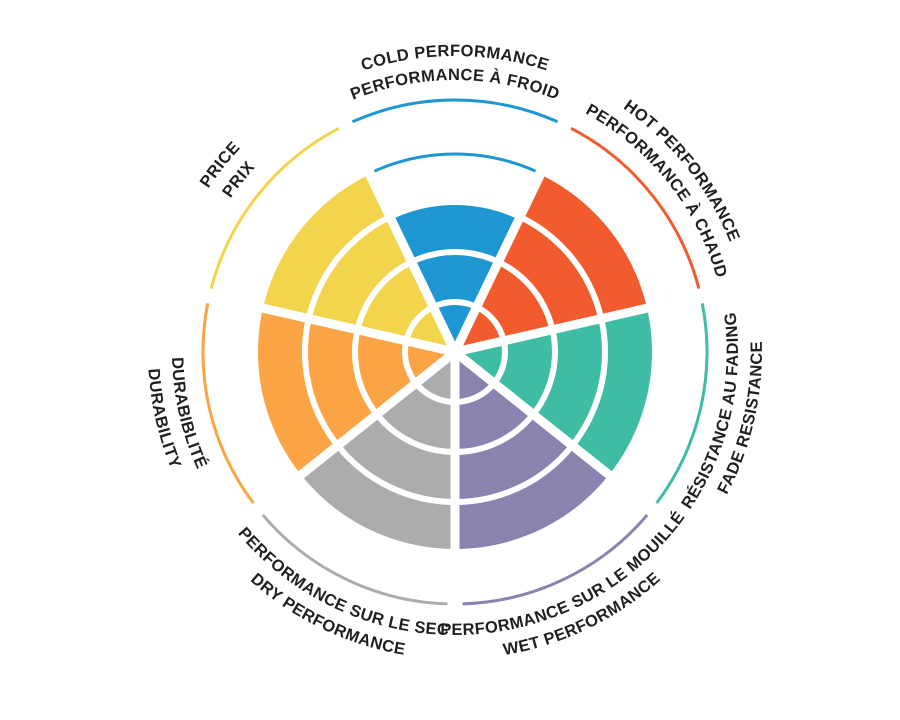 The height and width of the screenshot is (720, 900). I want to click on segment-marker-arc-cold, so click(455, 162).